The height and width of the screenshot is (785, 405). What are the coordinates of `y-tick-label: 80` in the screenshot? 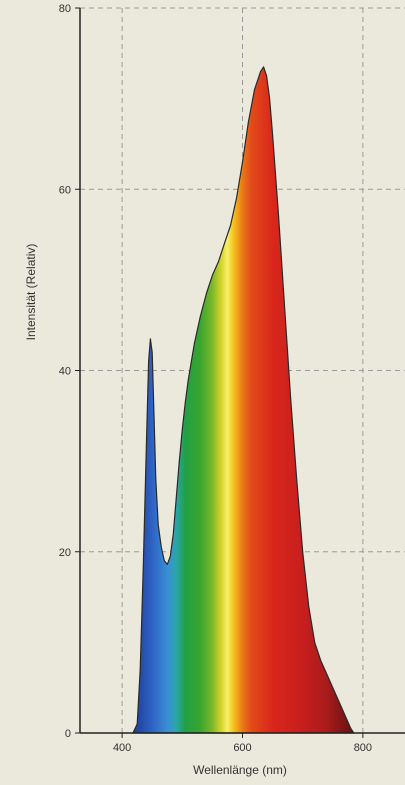 It's located at (65, 9).